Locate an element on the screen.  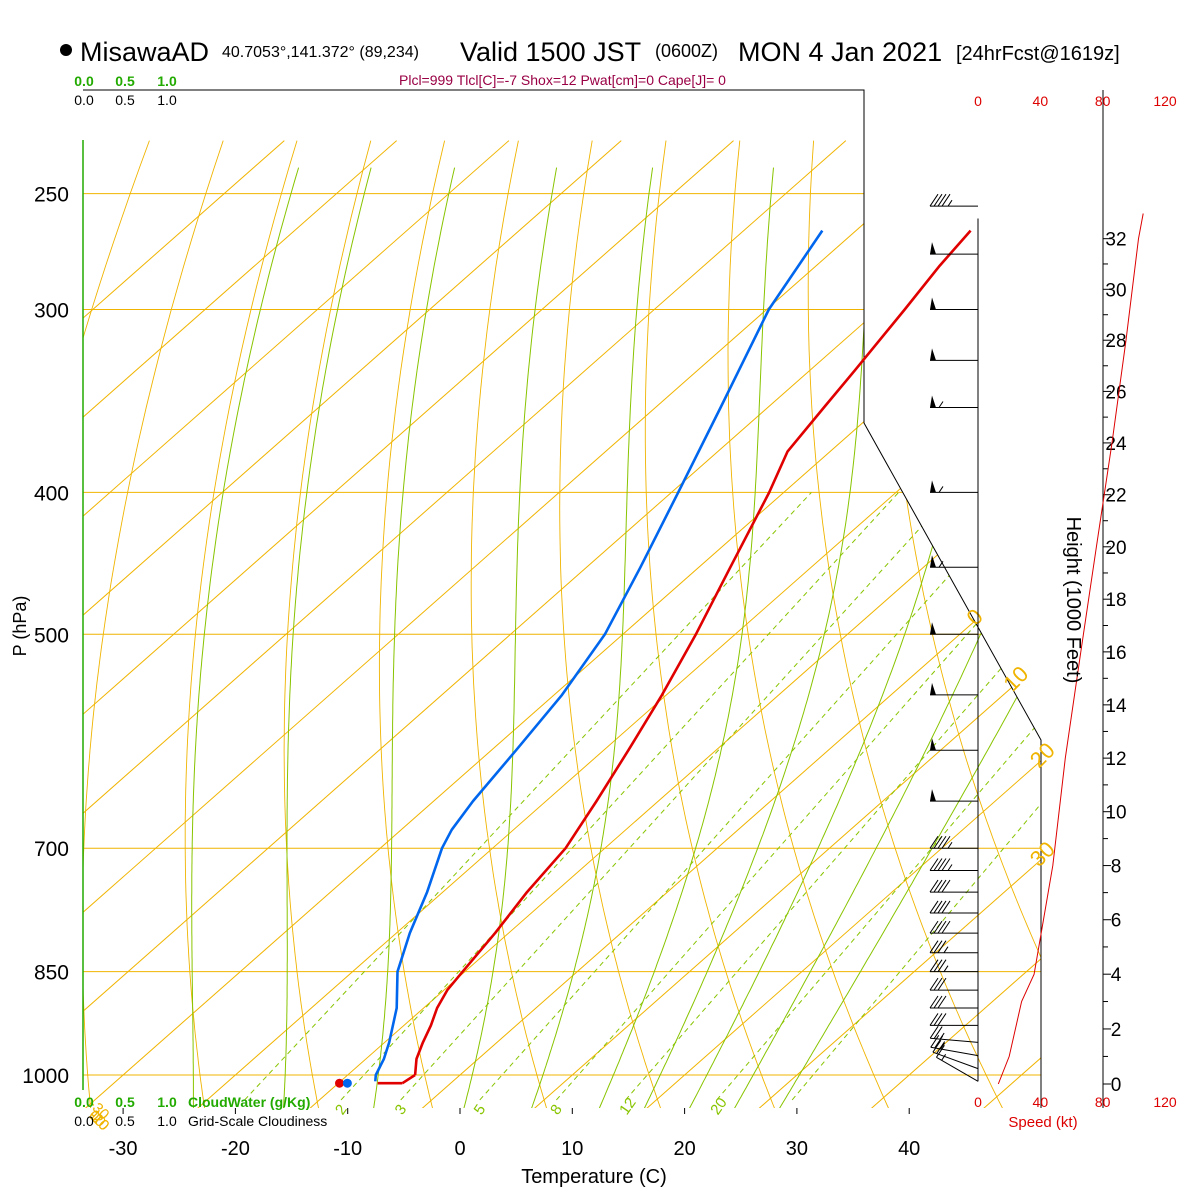
dry-adiabat is located at coordinates (241, 624).